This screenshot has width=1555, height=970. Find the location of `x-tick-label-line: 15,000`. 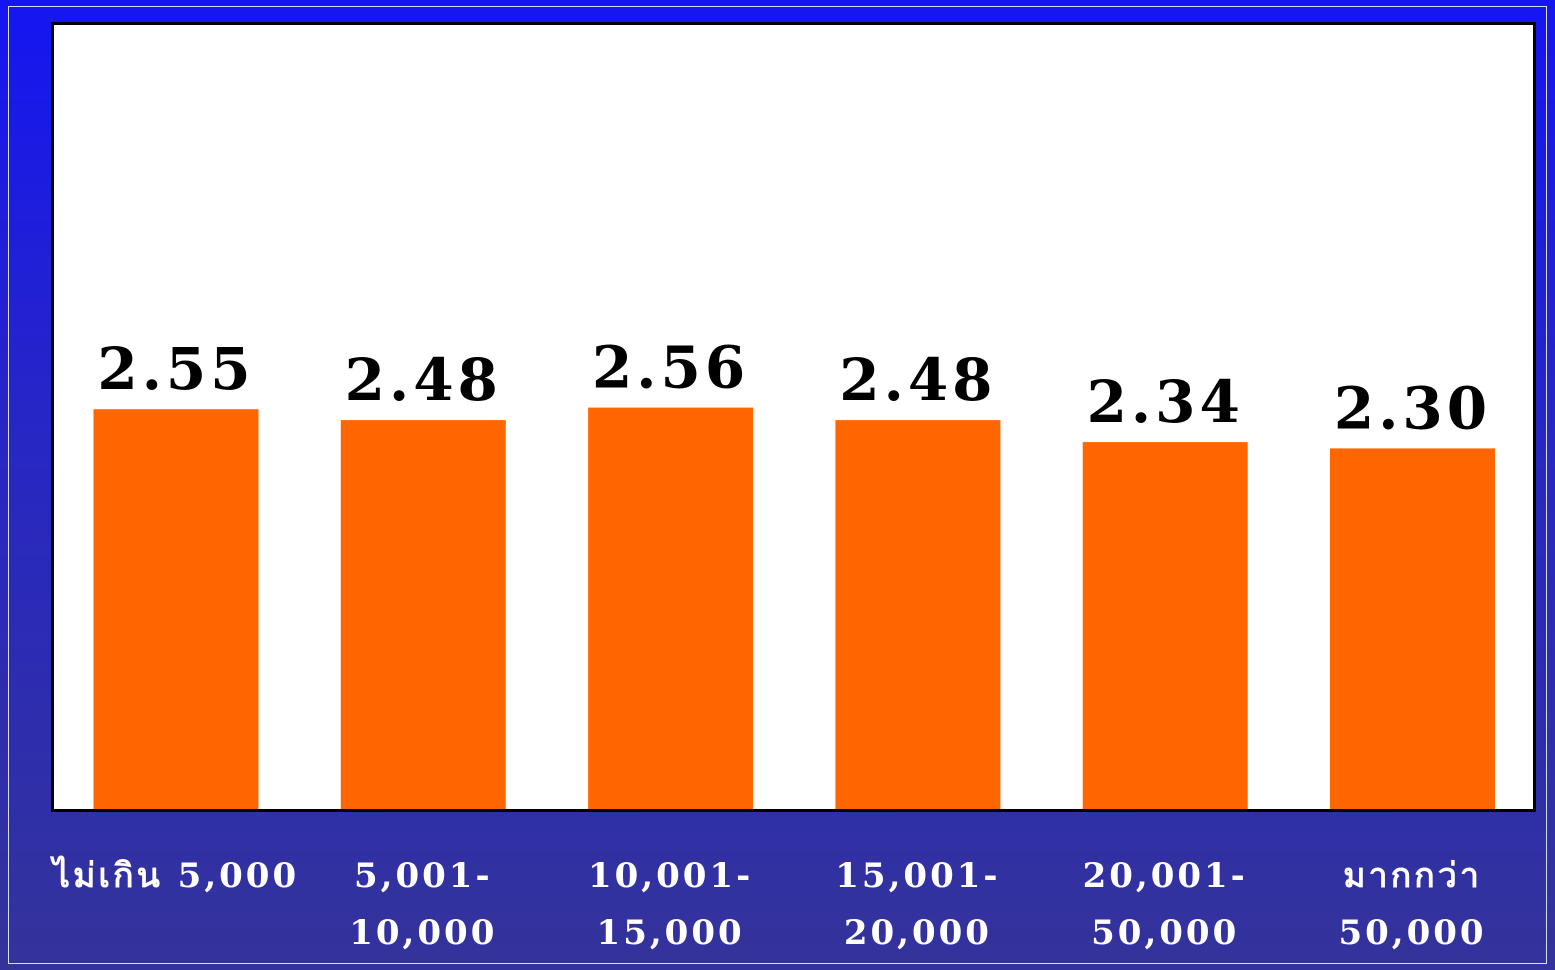

x-tick-label-line: 15,000 is located at coordinates (670, 933).